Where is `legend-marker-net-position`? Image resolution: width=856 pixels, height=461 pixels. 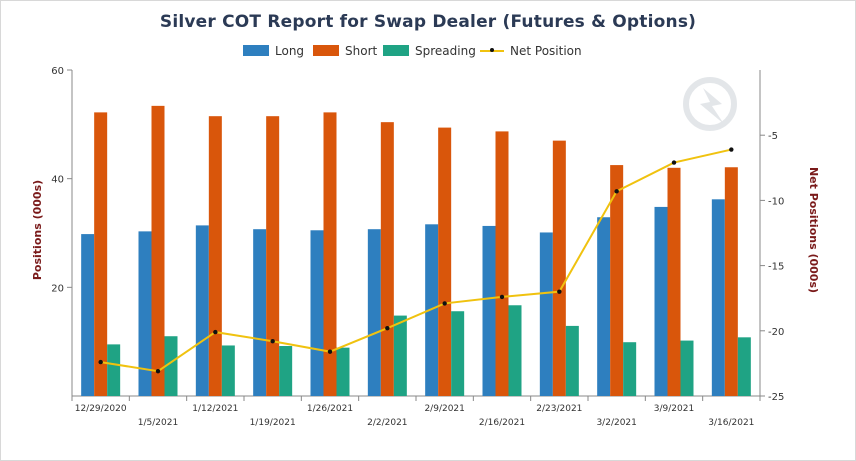 legend-marker-net-position is located at coordinates (492, 49).